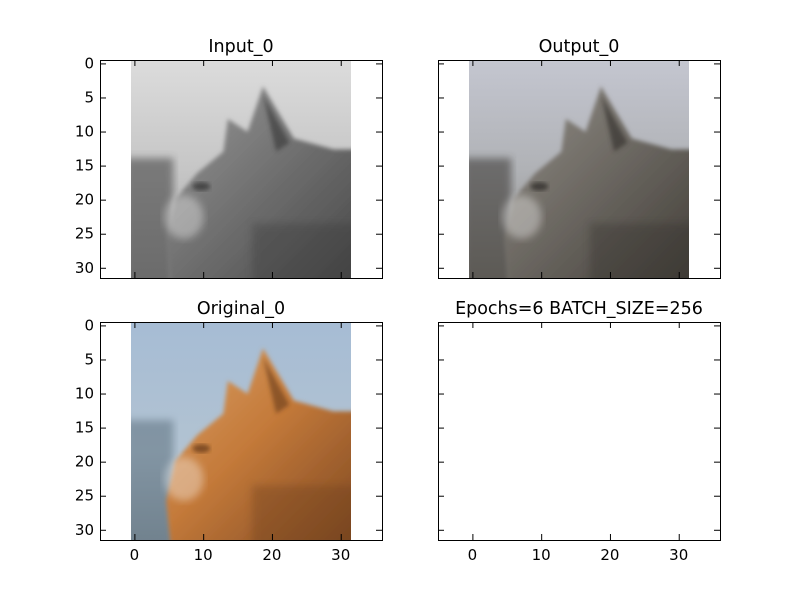 The image size is (800, 600). What do you see at coordinates (240, 47) in the screenshot?
I see `panel-title: Input_0` at bounding box center [240, 47].